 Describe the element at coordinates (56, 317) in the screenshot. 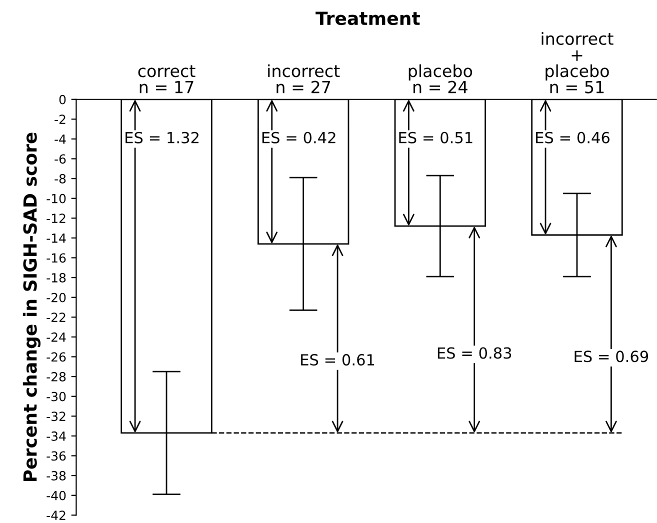

I see `y-tick-label: -22` at that location.